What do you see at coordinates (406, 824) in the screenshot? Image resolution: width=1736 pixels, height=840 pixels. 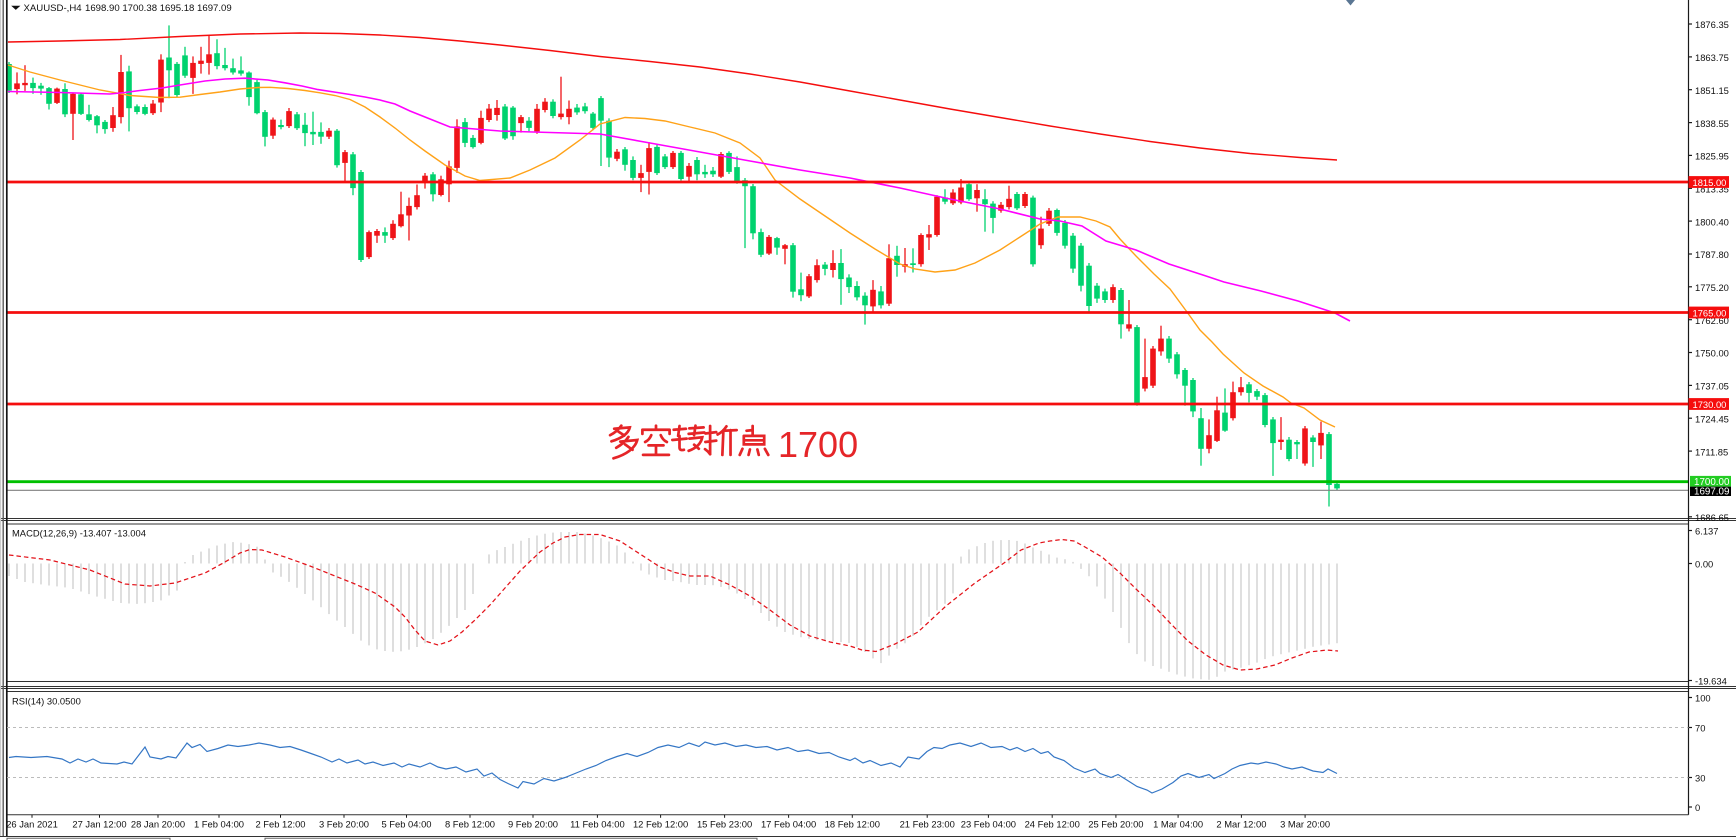 I see `svg-text: 5 Feb 04:00` at bounding box center [406, 824].